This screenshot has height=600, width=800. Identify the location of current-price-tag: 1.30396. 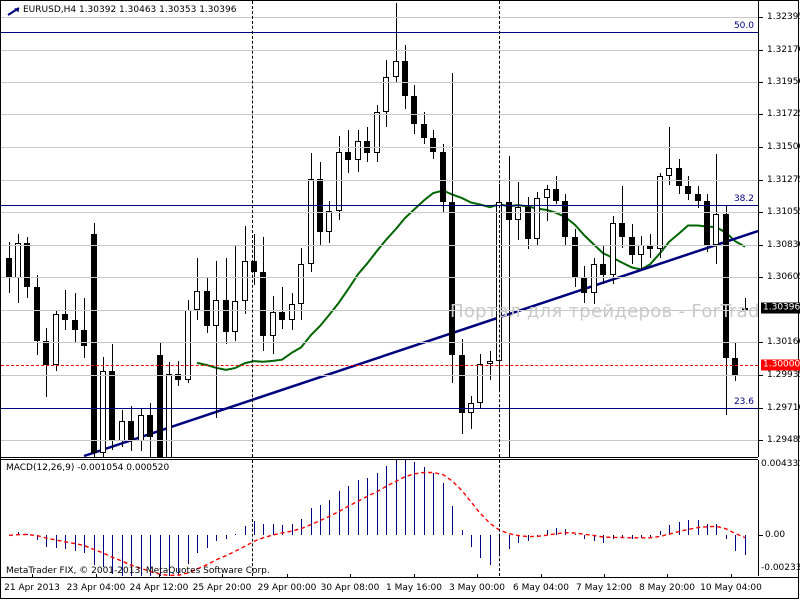
(780, 308).